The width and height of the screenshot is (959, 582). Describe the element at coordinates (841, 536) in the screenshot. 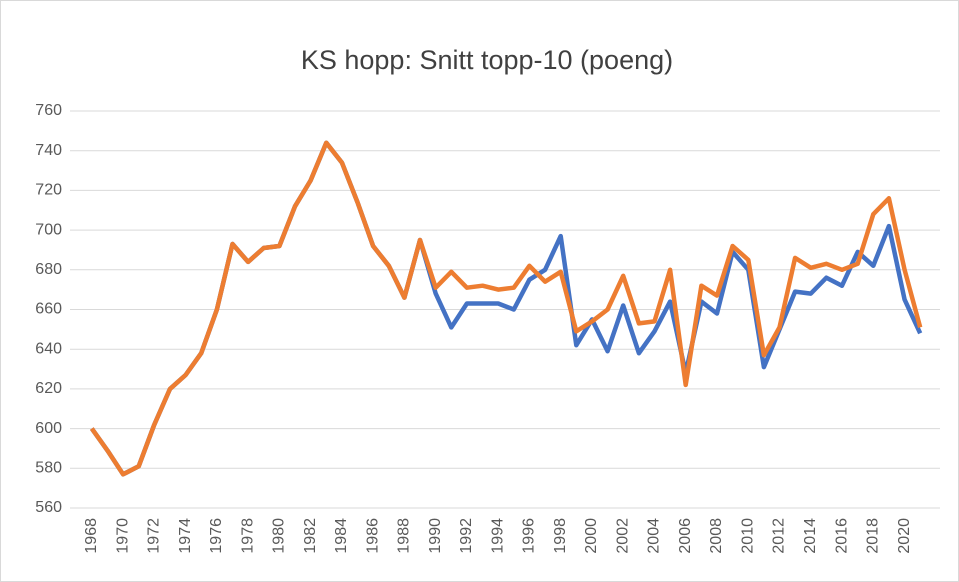

I see `x-tick-label: 2016` at that location.